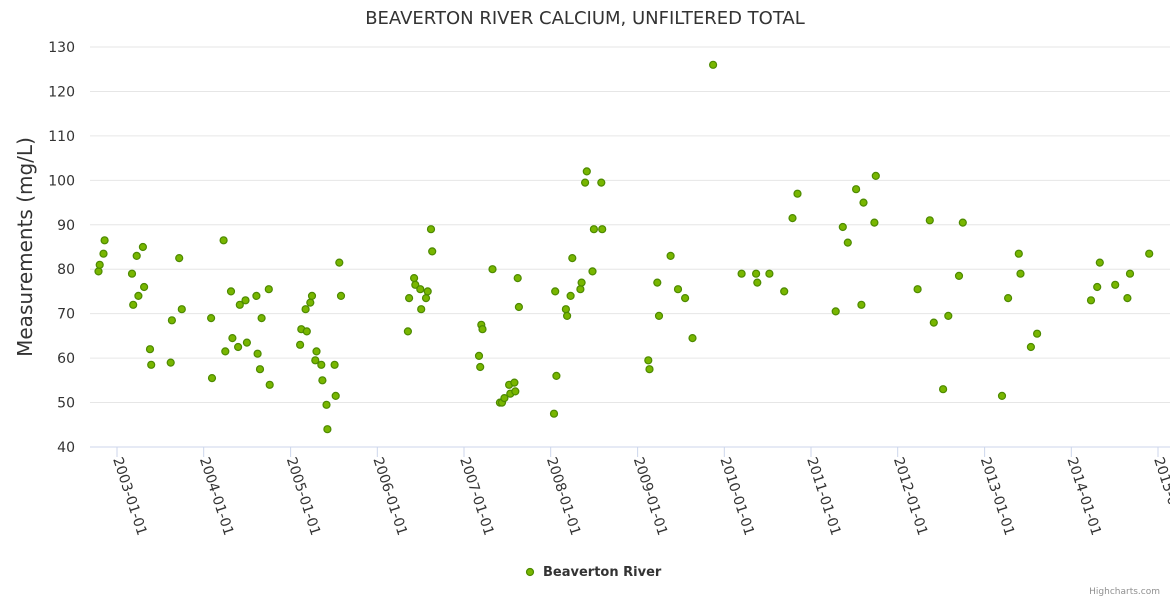 Image resolution: width=1170 pixels, height=600 pixels. Describe the element at coordinates (530, 572) in the screenshot. I see `legend-marker` at that location.